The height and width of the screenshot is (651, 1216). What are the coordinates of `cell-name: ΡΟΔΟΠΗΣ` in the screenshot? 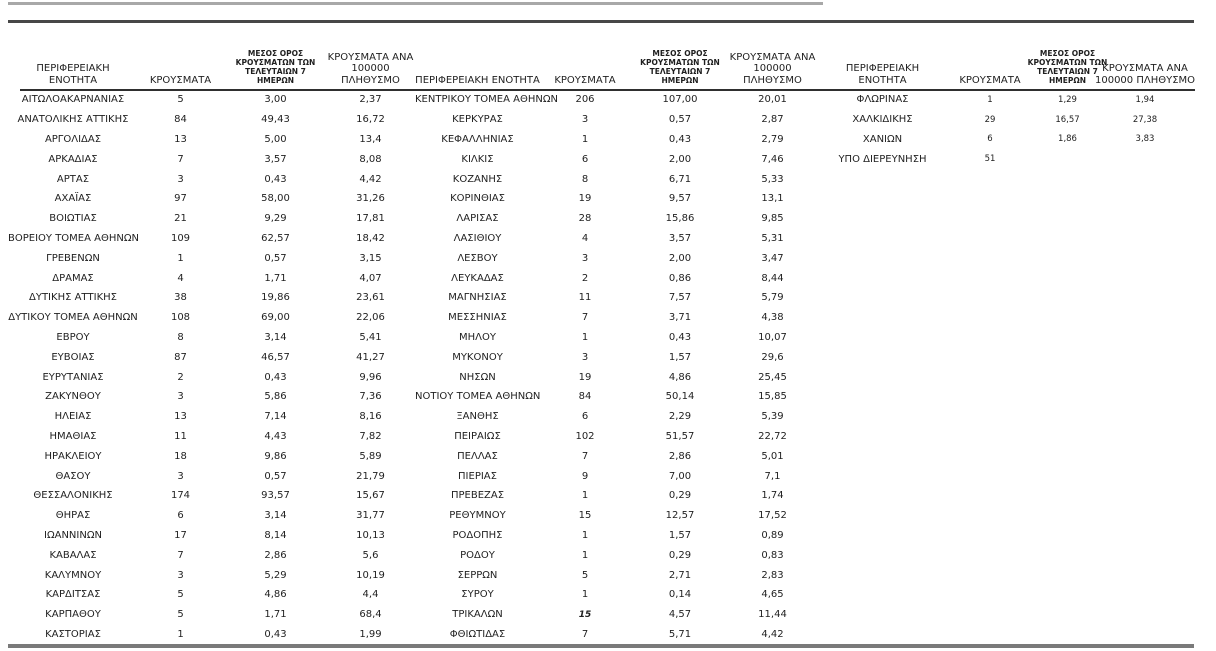 It's located at (477, 535).